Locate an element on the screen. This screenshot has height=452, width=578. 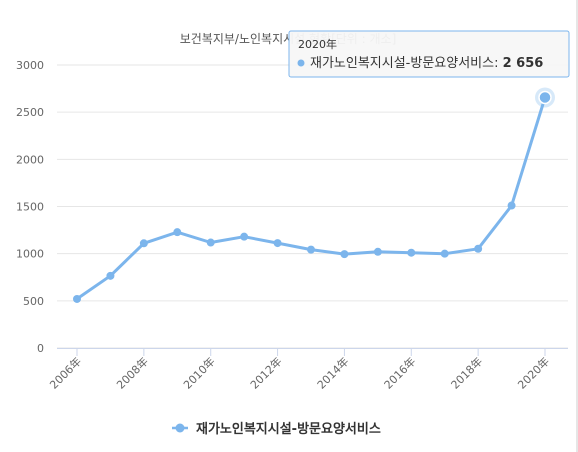
y-tick-label: 500 is located at coordinates (33, 301).